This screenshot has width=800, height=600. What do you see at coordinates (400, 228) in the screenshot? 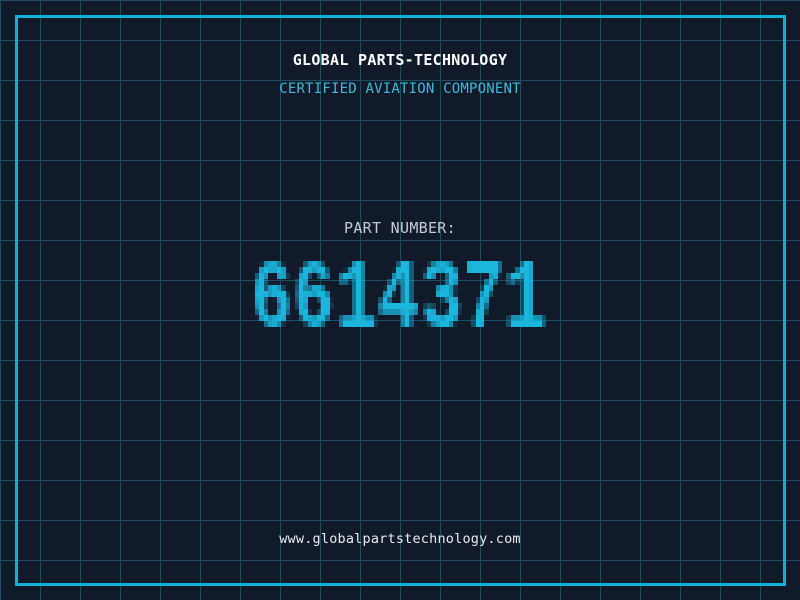
I see `part-number-label: PART NUMBER:` at bounding box center [400, 228].